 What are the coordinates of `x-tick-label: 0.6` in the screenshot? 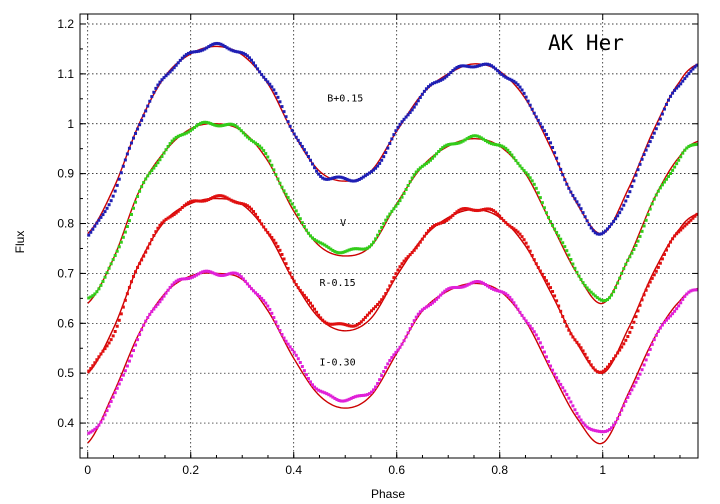 It's located at (396, 470).